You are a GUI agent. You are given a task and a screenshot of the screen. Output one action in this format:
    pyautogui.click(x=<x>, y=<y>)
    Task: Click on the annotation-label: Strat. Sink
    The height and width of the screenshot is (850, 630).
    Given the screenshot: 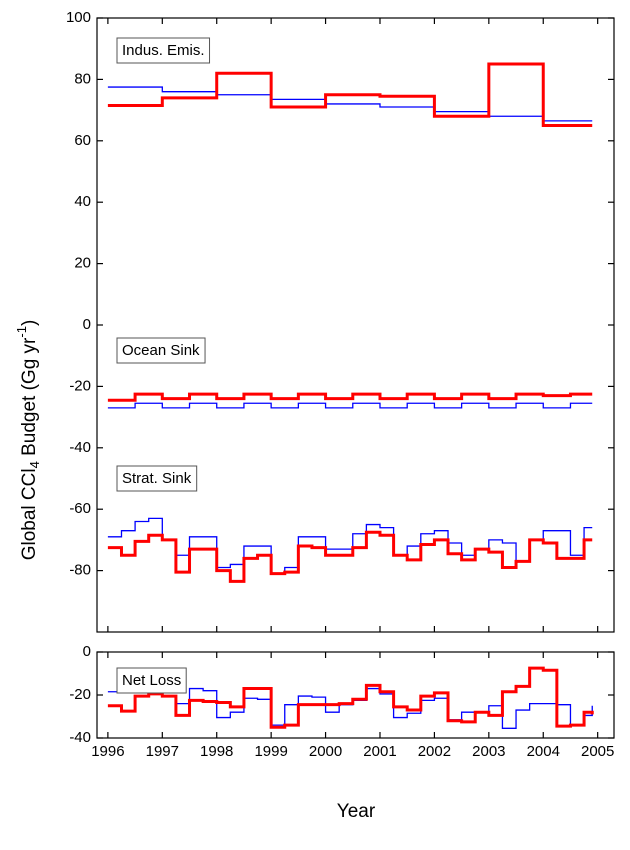 What is the action you would take?
    pyautogui.click(x=157, y=478)
    